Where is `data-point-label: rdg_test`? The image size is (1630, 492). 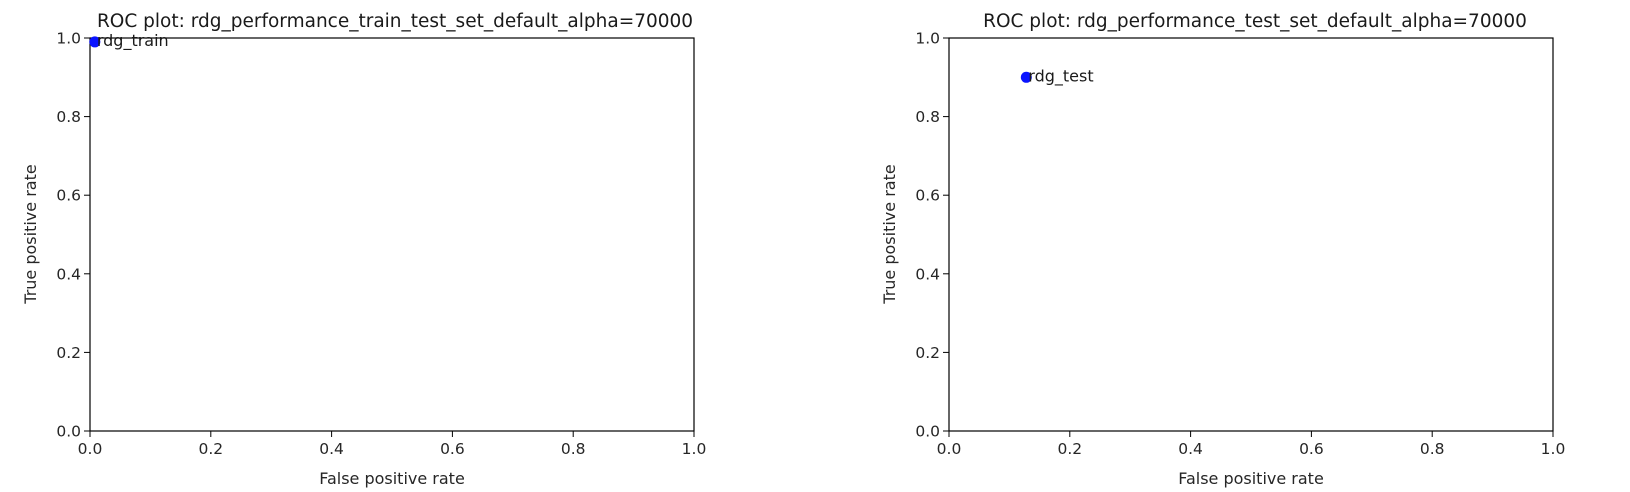 data-point-label: rdg_test is located at coordinates (1060, 76).